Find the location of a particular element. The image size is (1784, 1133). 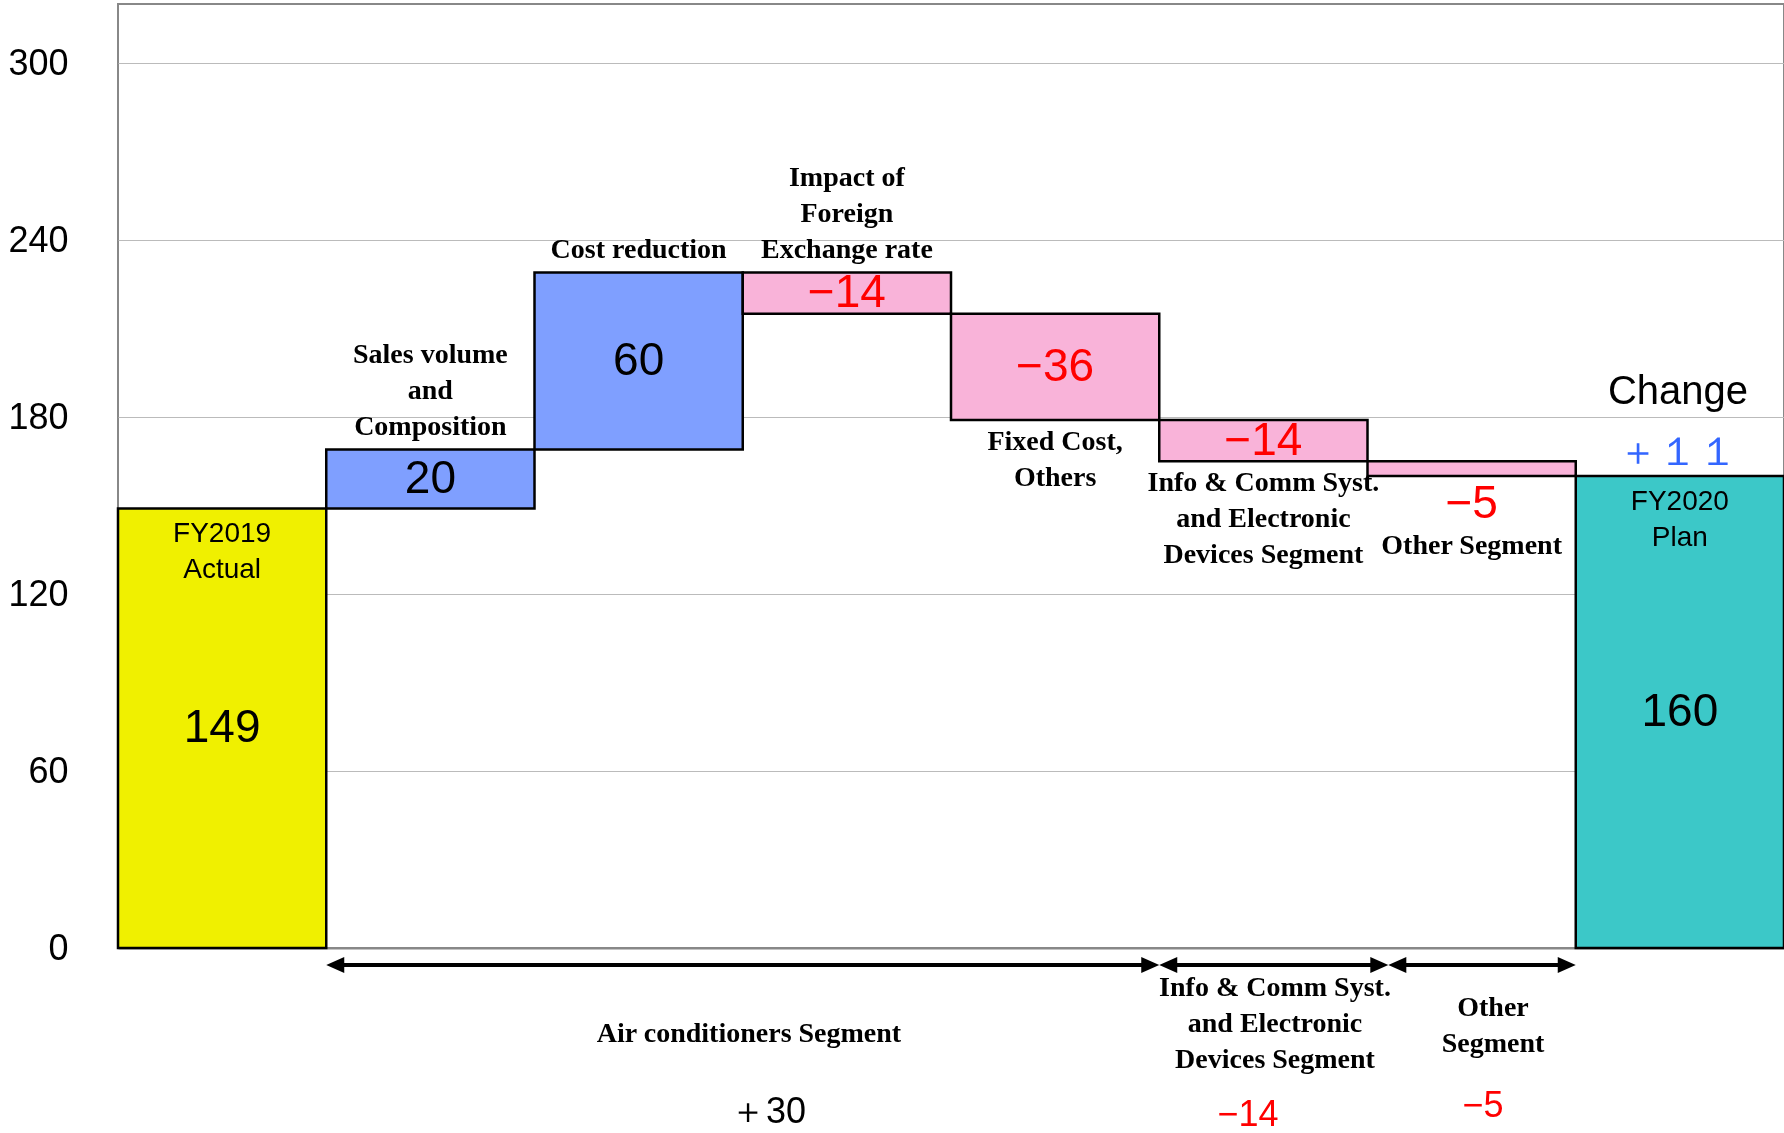

data-label: 160 is located at coordinates (1680, 710).